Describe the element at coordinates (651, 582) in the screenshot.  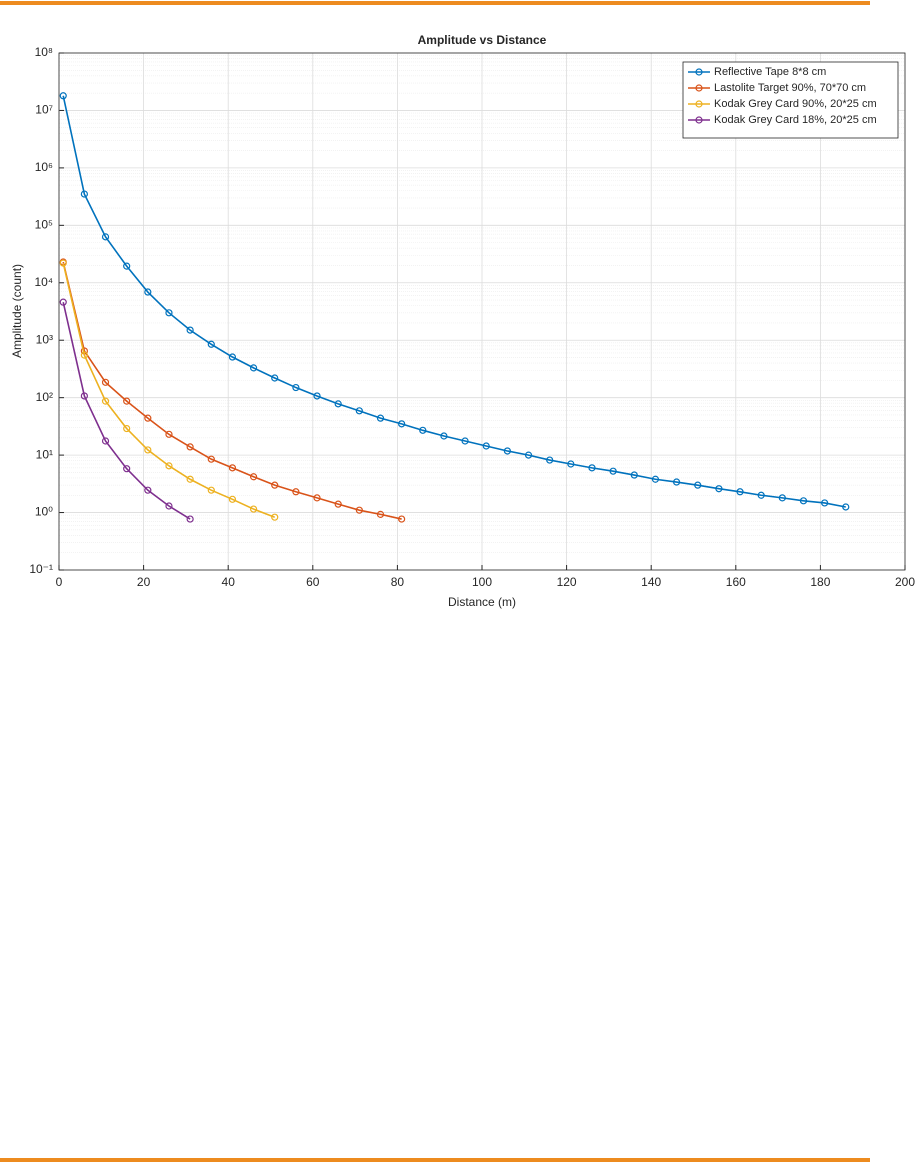
I see `x-tick-label: 140` at that location.